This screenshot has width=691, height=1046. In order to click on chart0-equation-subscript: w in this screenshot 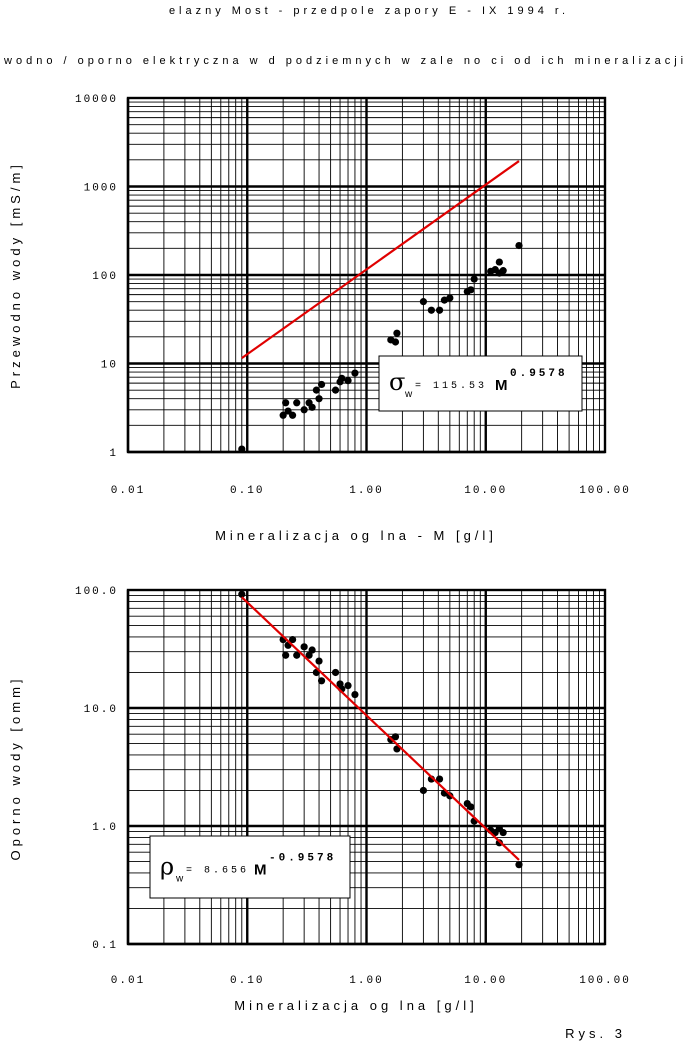, I will do `click(408, 394)`.